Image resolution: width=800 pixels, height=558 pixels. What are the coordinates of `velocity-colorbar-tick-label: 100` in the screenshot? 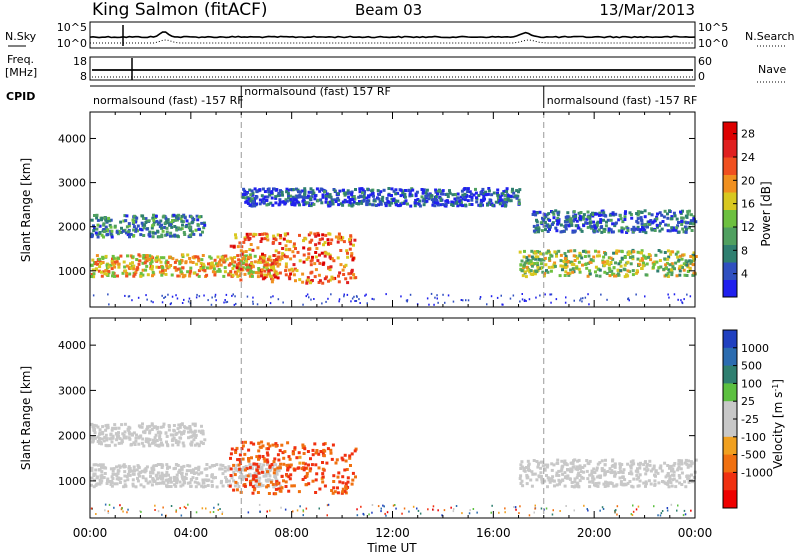 It's located at (751, 383).